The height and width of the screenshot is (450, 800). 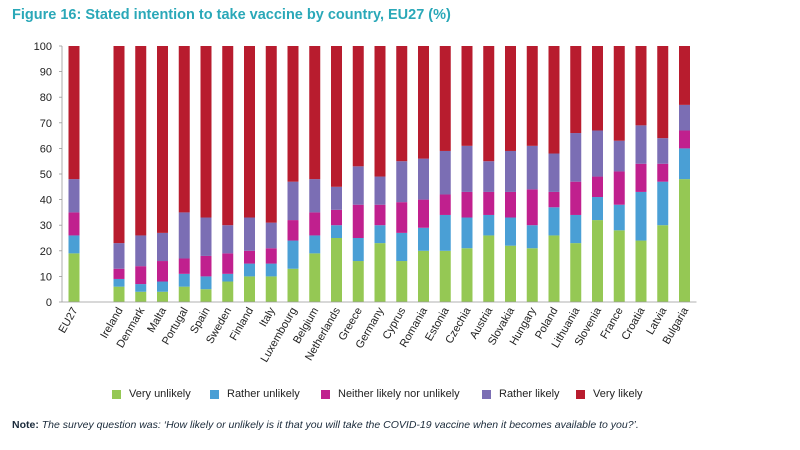 I want to click on legend-label: Very unlikely, so click(x=160, y=394).